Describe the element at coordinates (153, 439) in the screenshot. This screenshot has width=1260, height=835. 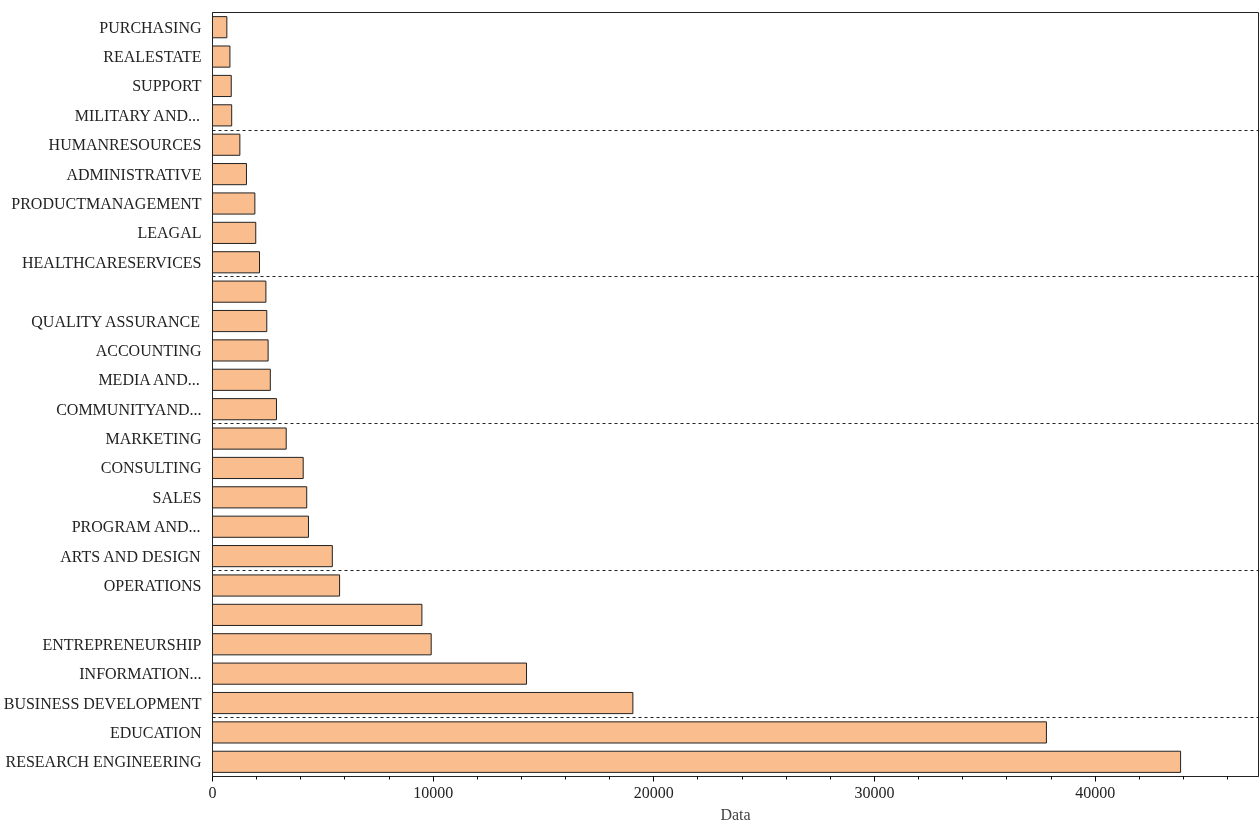
I see `y-tick-label: MARKETING` at that location.